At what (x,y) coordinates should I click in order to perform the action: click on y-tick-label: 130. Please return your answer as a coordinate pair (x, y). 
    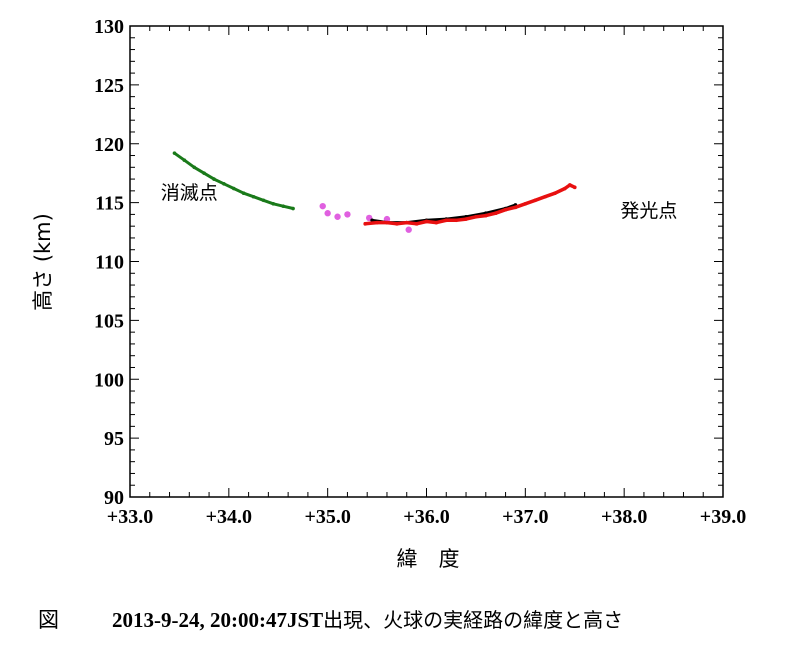
    Looking at the image, I should click on (109, 27).